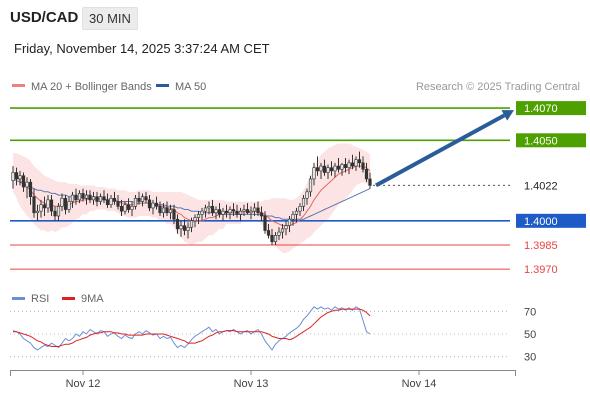  Describe the element at coordinates (541, 222) in the screenshot. I see `pivot-label: 1.4000` at that location.